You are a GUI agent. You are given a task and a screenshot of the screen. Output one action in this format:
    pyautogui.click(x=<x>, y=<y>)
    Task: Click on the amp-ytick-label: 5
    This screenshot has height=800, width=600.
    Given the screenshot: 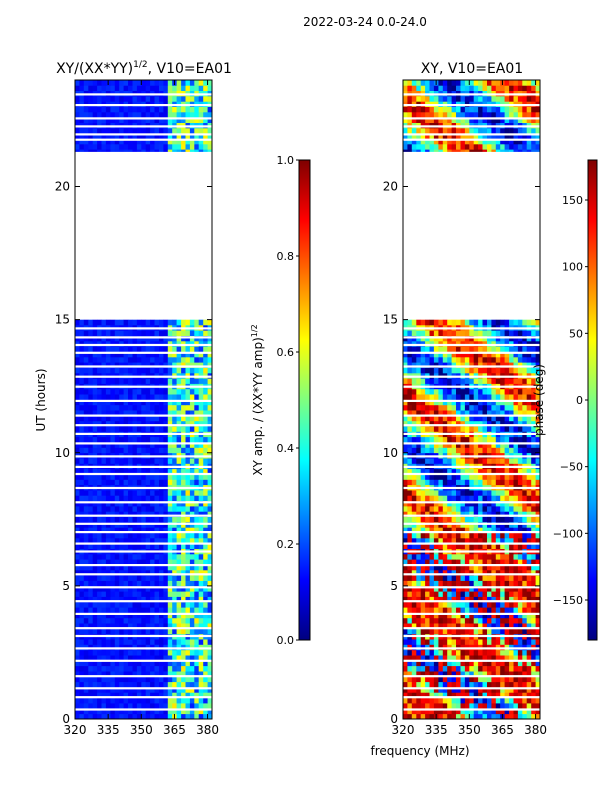 What is the action you would take?
    pyautogui.click(x=66, y=586)
    